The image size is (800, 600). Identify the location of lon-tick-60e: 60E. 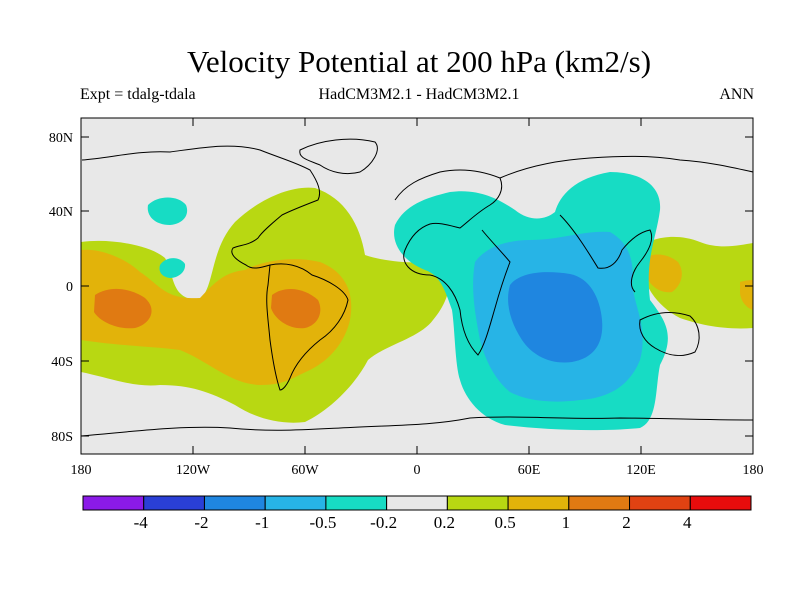
(529, 470).